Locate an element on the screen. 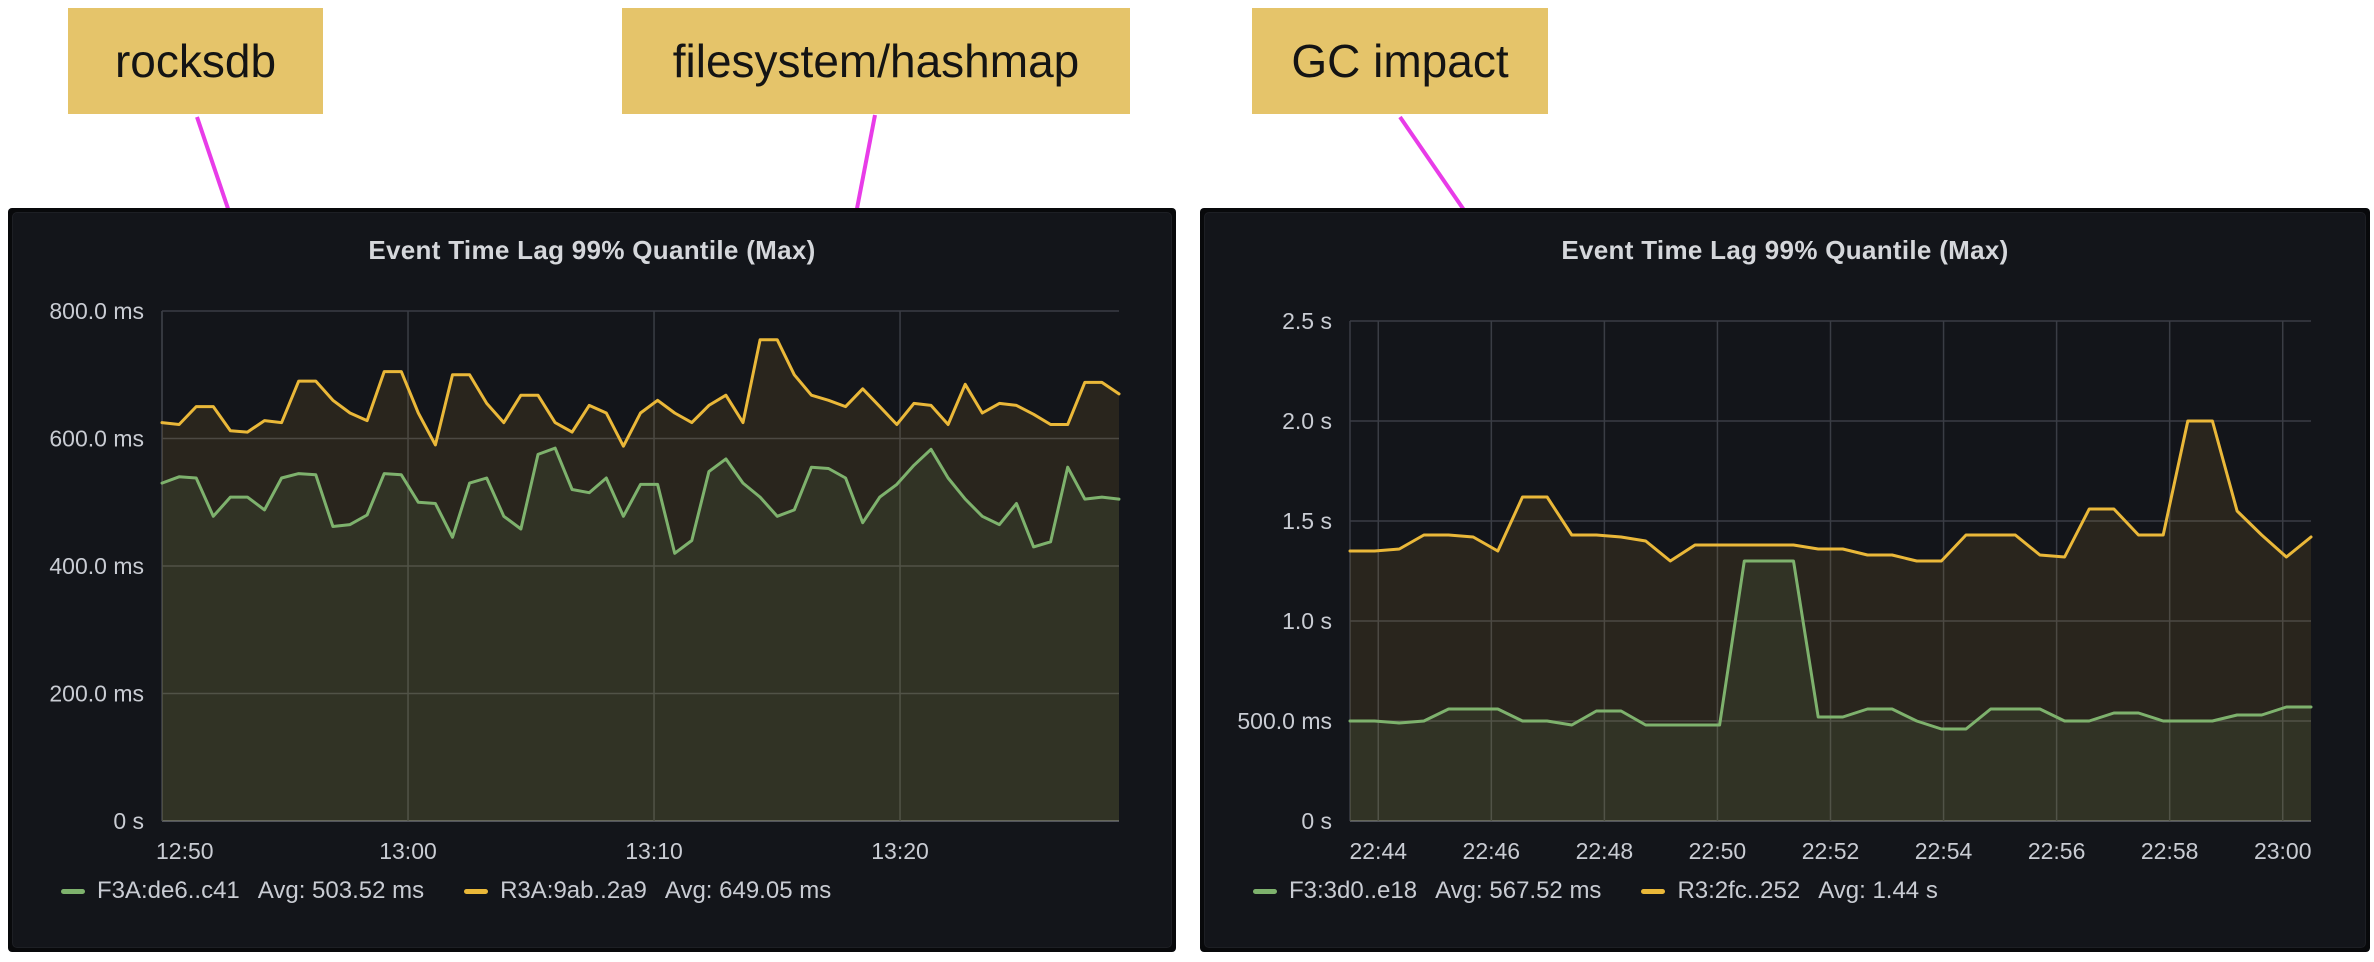  svg-text: 400.0 ms is located at coordinates (96, 566).